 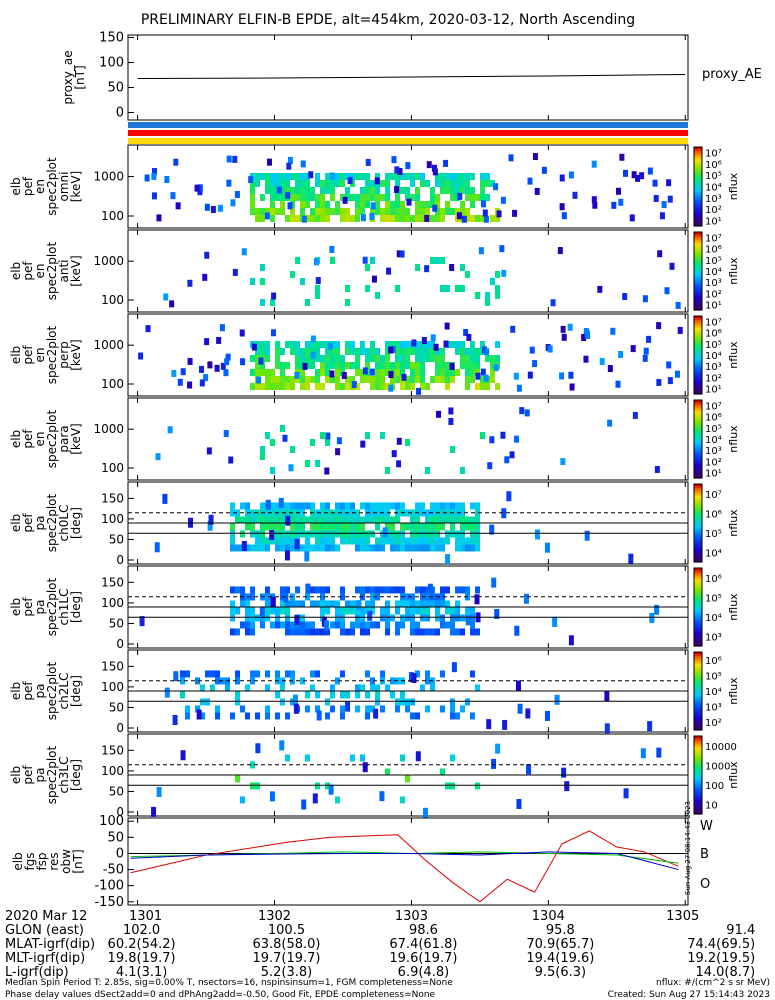 What do you see at coordinates (120, 644) in the screenshot?
I see `y-tick-label: 0` at bounding box center [120, 644].